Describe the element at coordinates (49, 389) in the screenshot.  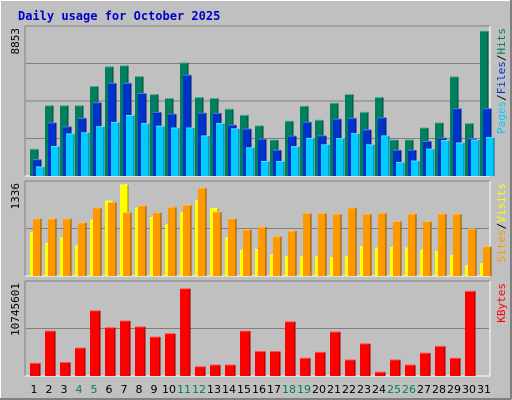
I see `x-label-day-2: 2` at that location.